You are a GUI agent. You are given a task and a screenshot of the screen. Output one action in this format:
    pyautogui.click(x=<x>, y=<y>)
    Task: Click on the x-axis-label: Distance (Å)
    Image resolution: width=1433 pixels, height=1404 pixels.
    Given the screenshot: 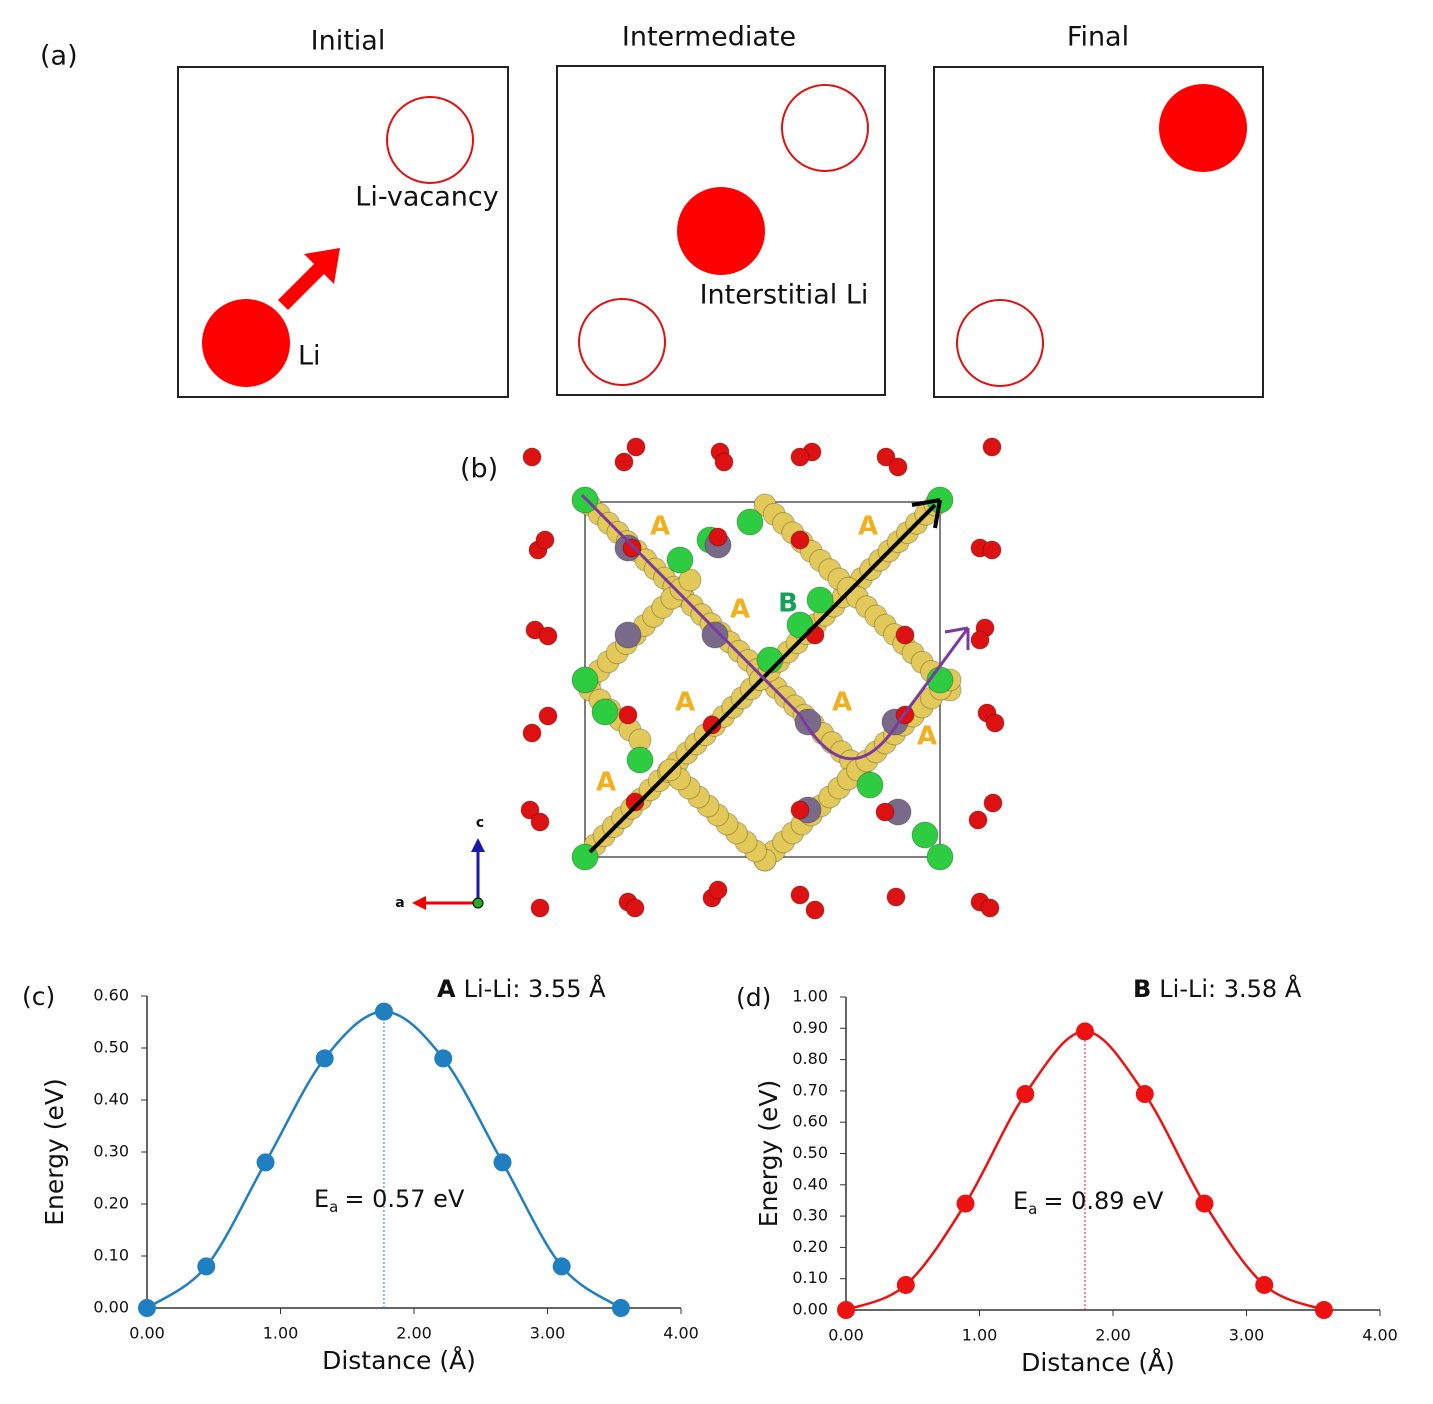 What is the action you would take?
    pyautogui.click(x=1098, y=1362)
    